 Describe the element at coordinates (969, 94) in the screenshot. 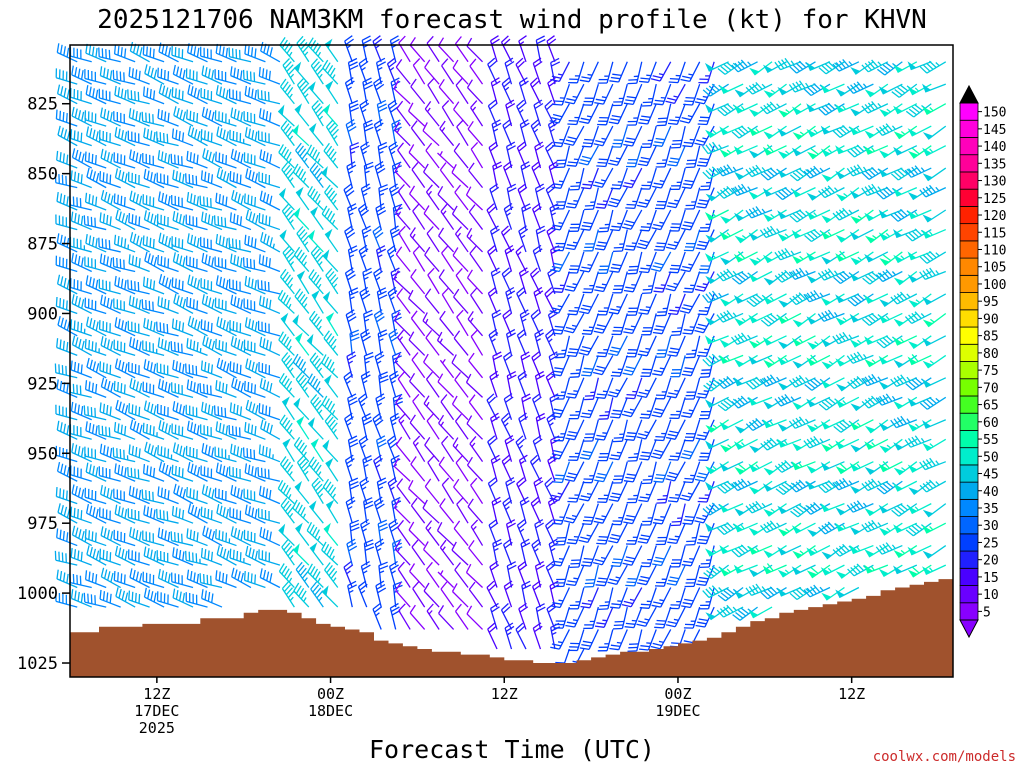

I see `colorbar-max-arrow` at that location.